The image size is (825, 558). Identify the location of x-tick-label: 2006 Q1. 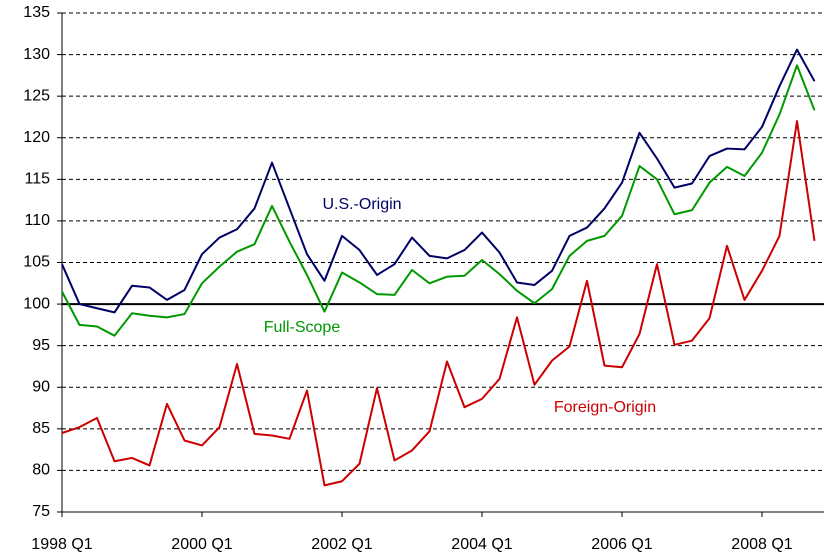
(621, 544).